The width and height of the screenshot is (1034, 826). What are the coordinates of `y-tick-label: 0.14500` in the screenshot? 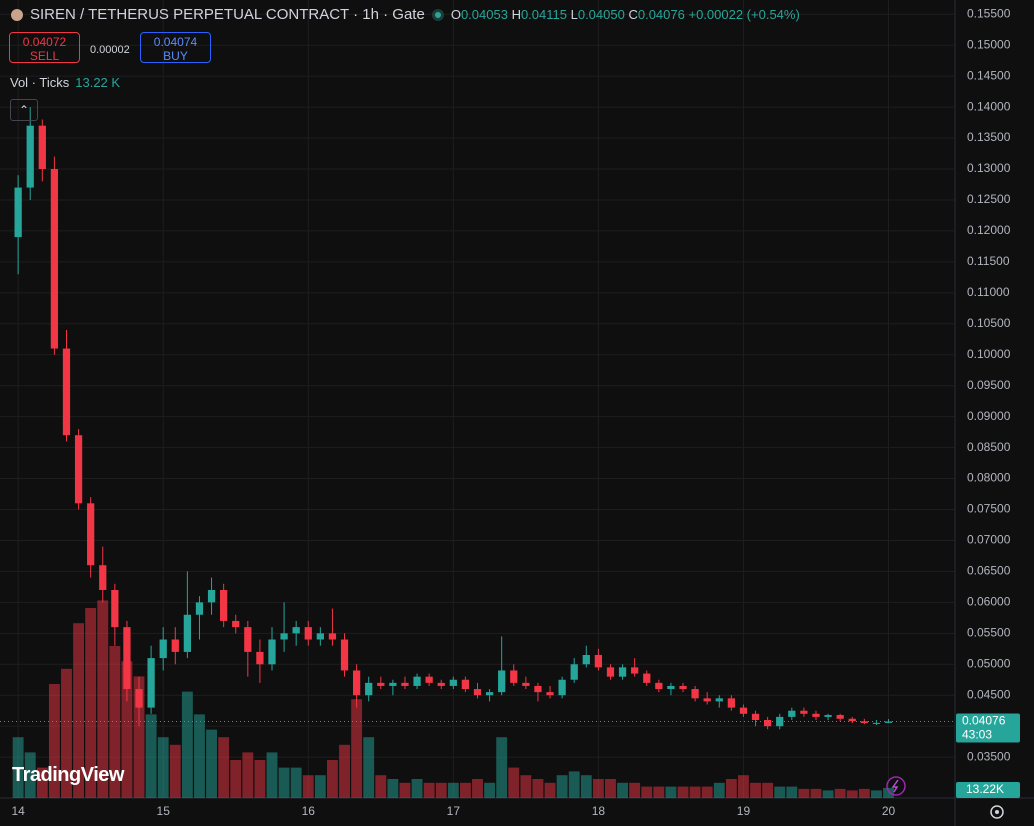 It's located at (989, 75).